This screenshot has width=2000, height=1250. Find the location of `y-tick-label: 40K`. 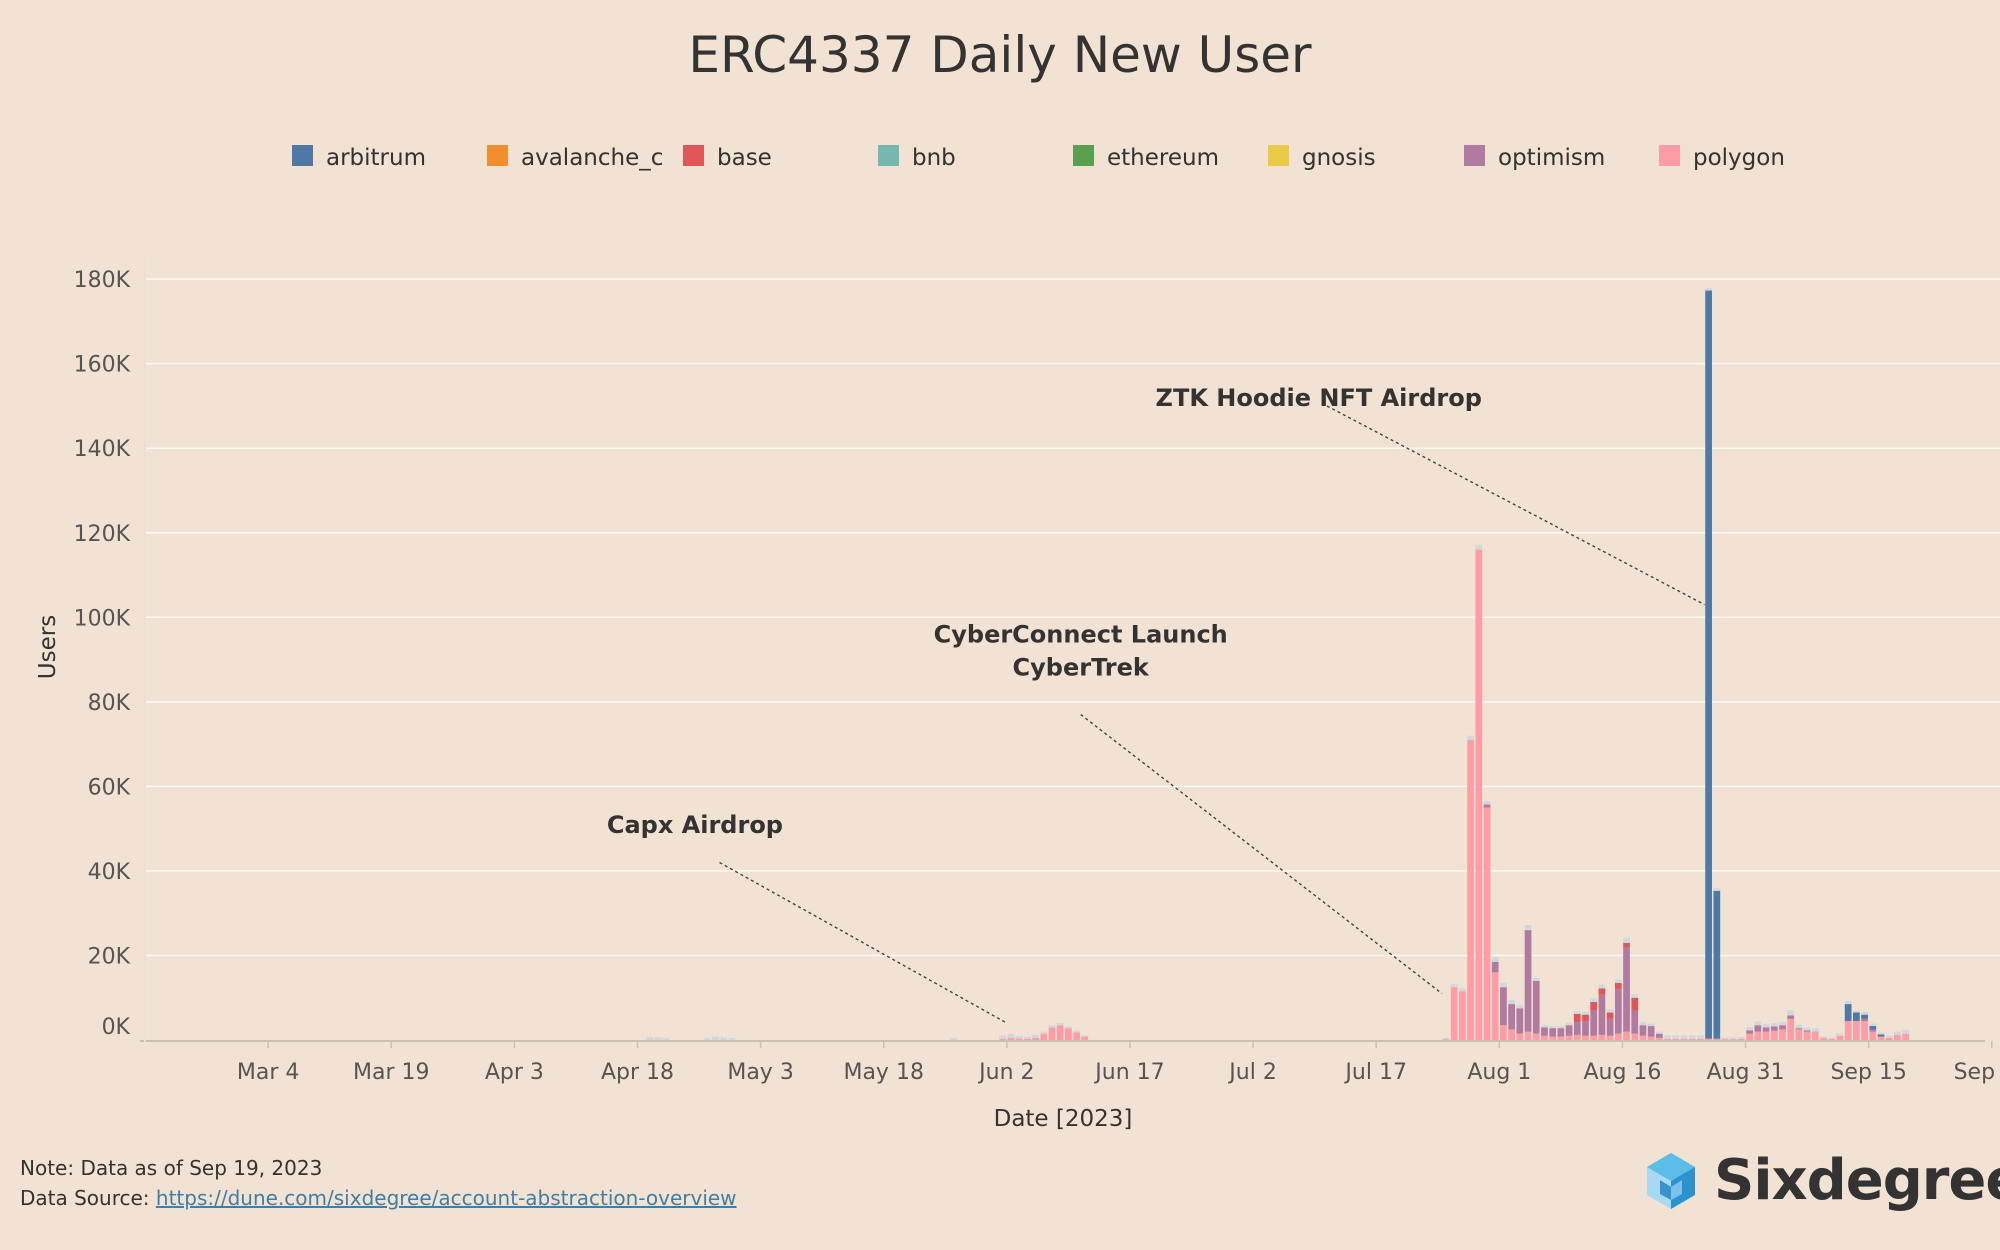

y-tick-label: 40K is located at coordinates (109, 872).